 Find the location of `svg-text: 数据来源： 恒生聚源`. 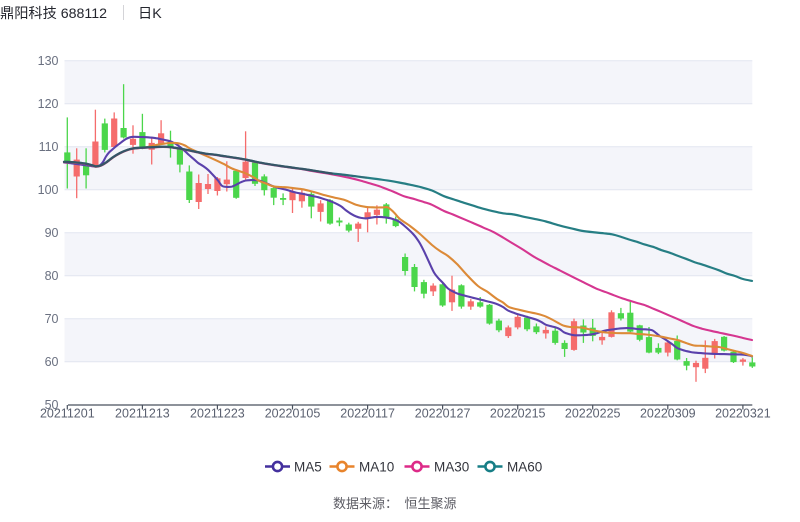

svg-text: 数据来源： 恒生聚源 is located at coordinates (395, 503).